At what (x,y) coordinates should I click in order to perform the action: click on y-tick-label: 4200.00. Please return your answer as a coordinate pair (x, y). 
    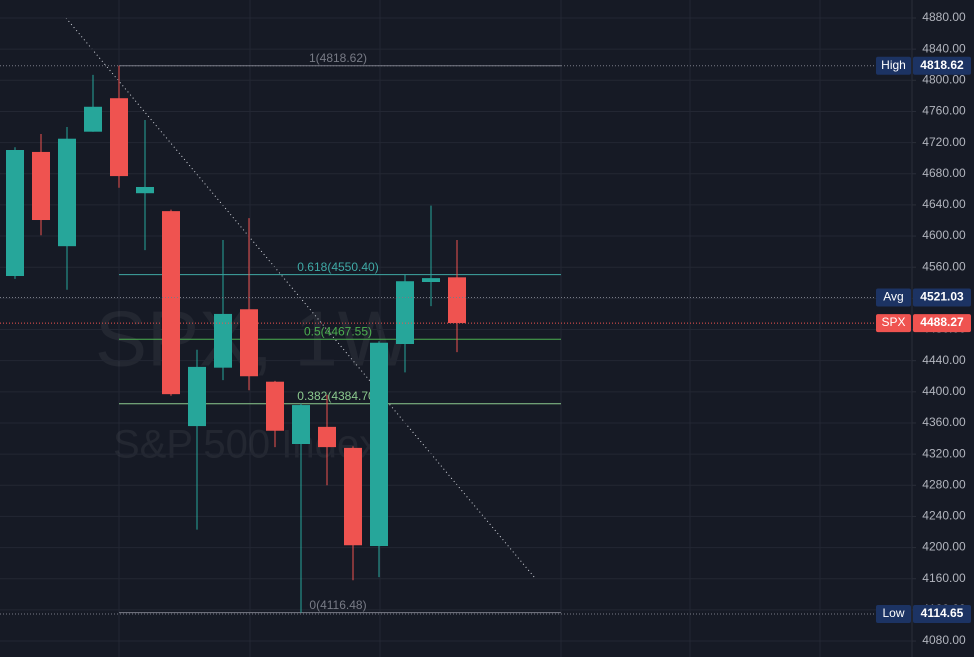
    Looking at the image, I should click on (944, 547).